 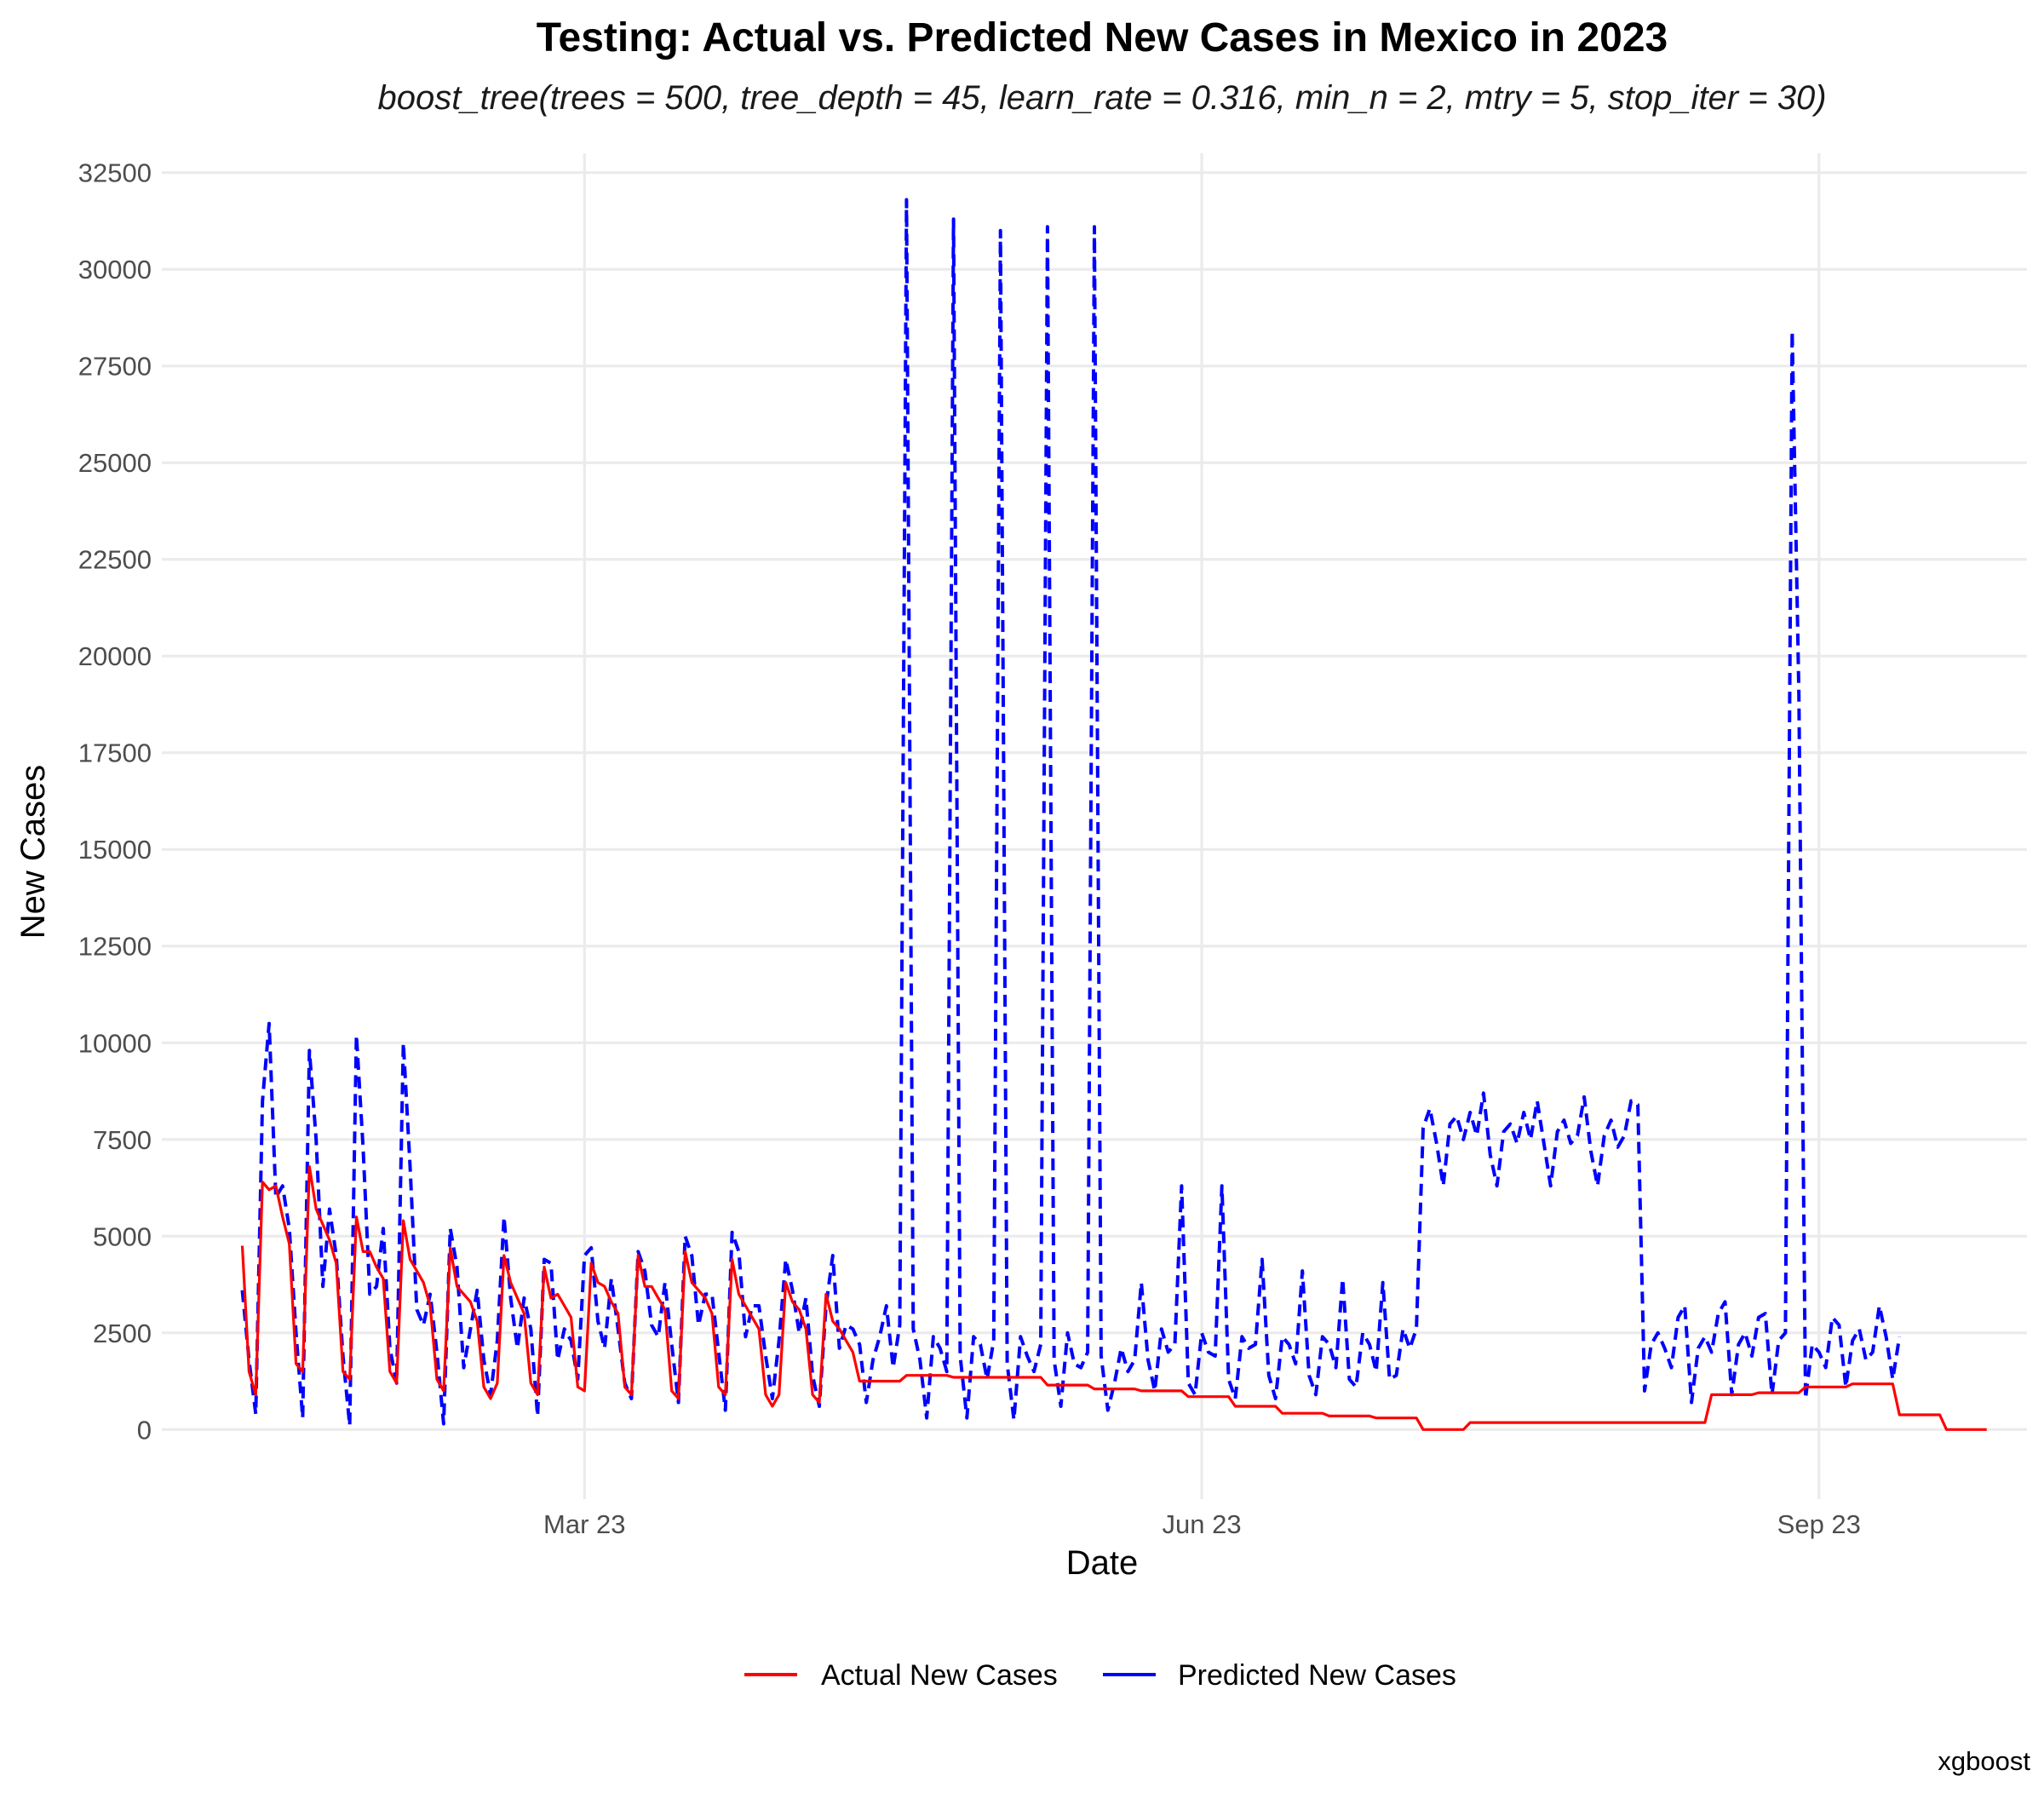 I want to click on y-tick-label: 0, so click(x=144, y=1430).